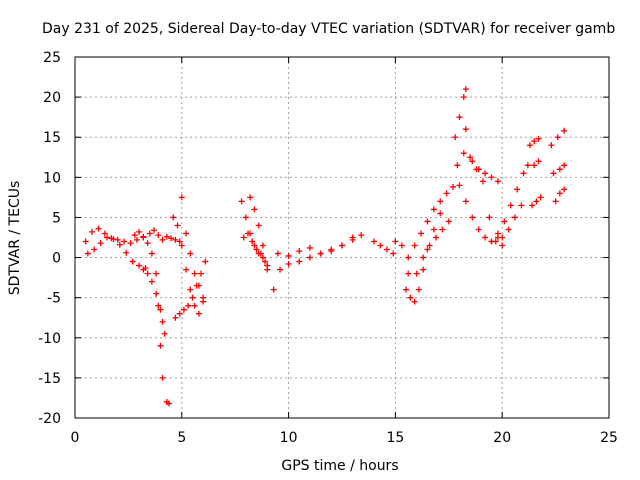 The width and height of the screenshot is (640, 480). What do you see at coordinates (154, 301) in the screenshot?
I see `series-arc-d` at bounding box center [154, 301].